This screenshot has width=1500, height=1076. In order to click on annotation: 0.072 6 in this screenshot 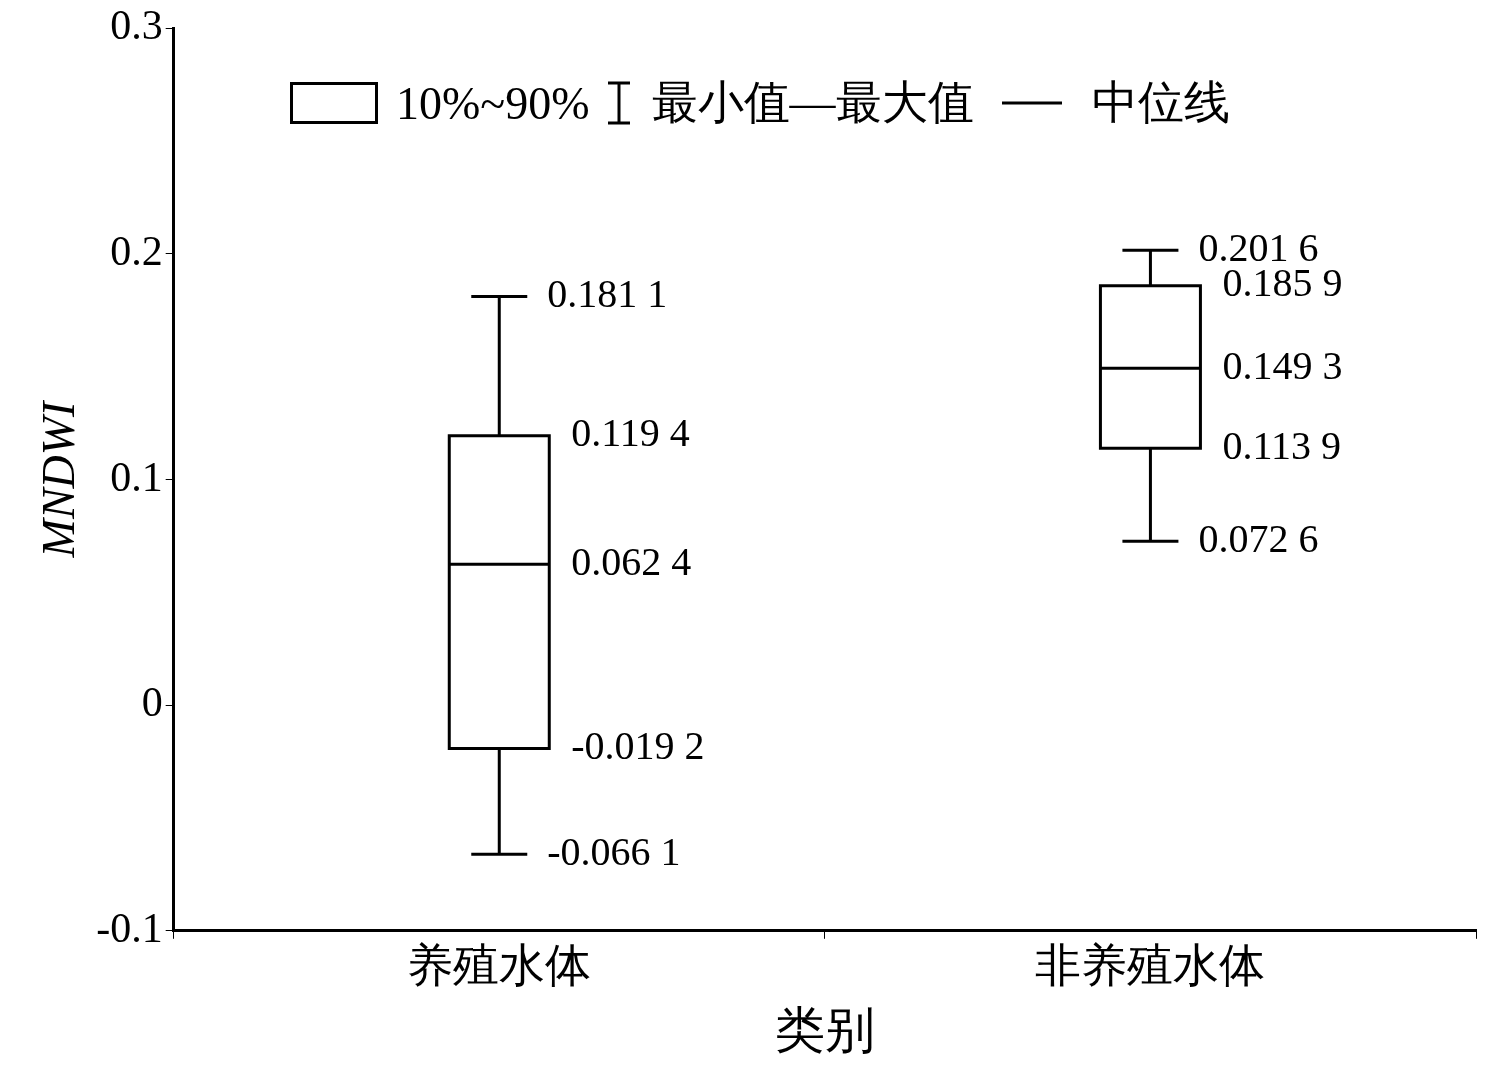, I will do `click(1258, 538)`.